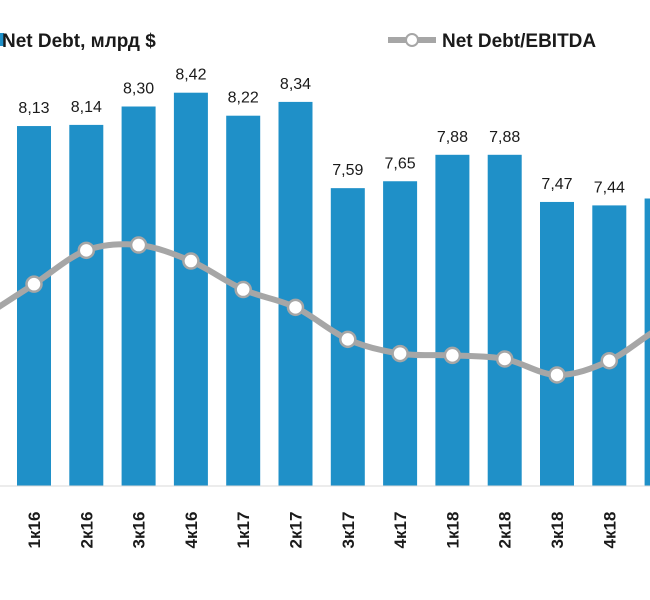 Image resolution: width=650 pixels, height=600 pixels. What do you see at coordinates (504, 137) in the screenshot?
I see `bar-label-9: 7,88` at bounding box center [504, 137].